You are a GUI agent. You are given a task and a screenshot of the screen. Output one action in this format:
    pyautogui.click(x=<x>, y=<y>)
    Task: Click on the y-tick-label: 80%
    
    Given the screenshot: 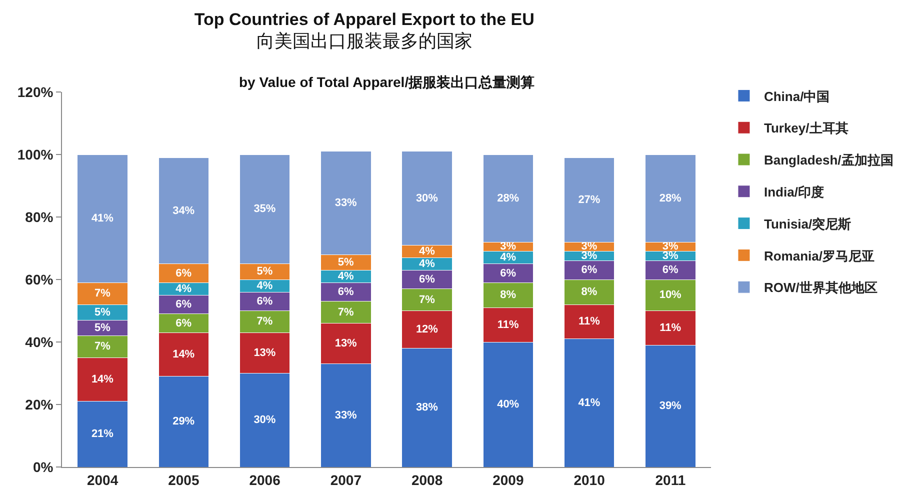 What is the action you would take?
    pyautogui.click(x=39, y=216)
    